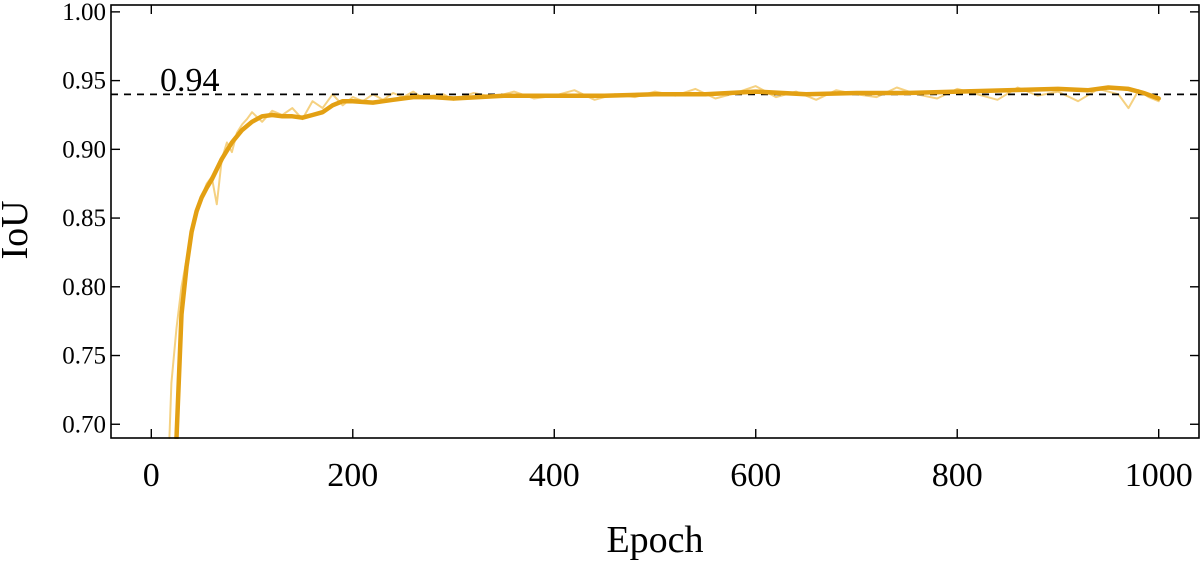  I want to click on y-axis-title: IoU, so click(18, 229).